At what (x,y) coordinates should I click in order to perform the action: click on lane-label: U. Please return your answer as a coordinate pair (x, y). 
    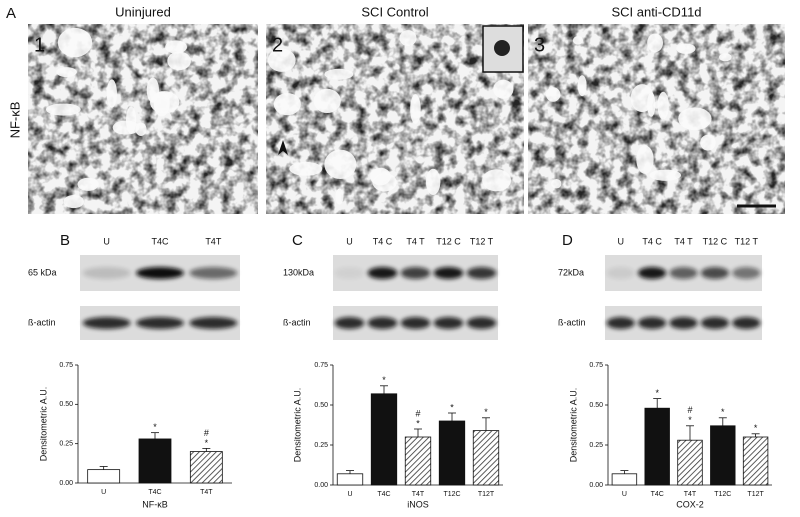
    Looking at the image, I should click on (106, 241).